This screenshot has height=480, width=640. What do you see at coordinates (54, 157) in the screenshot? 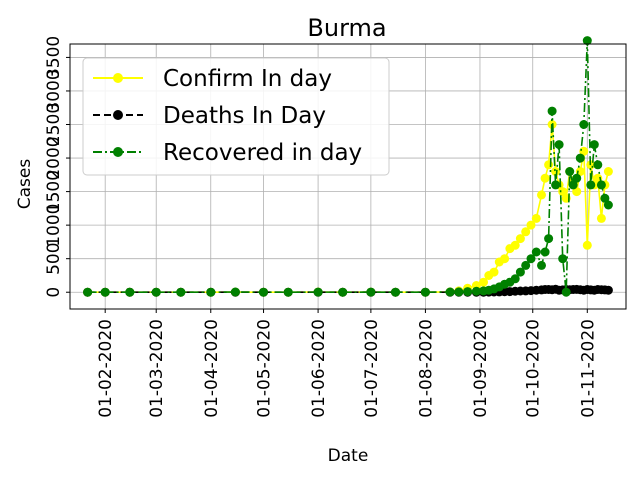
I see `y-tick-label: 2000` at bounding box center [54, 157].